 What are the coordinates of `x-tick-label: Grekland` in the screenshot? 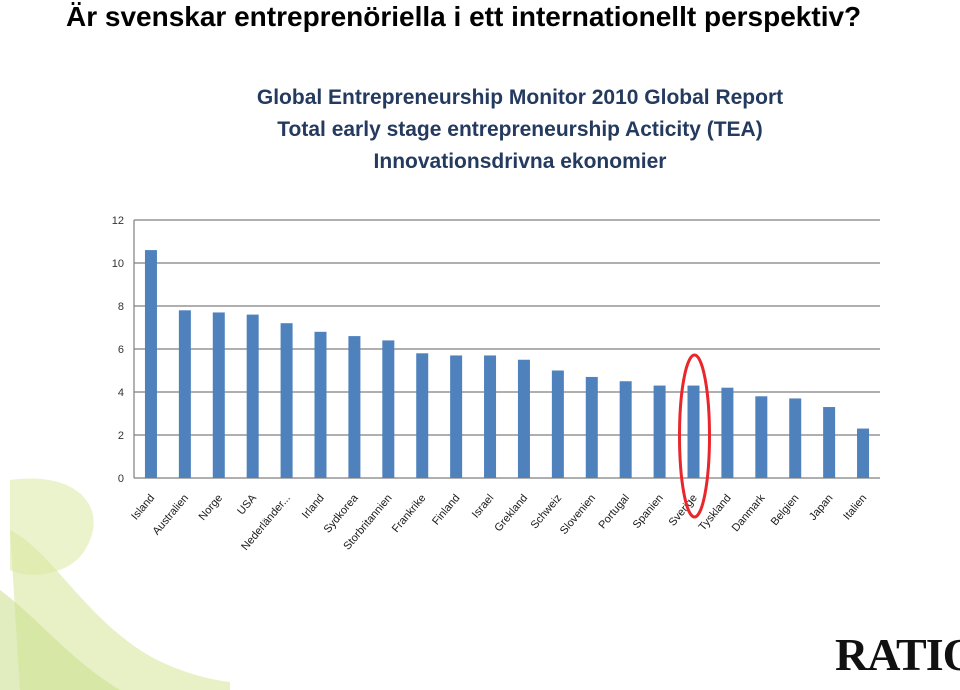 It's located at (511, 513).